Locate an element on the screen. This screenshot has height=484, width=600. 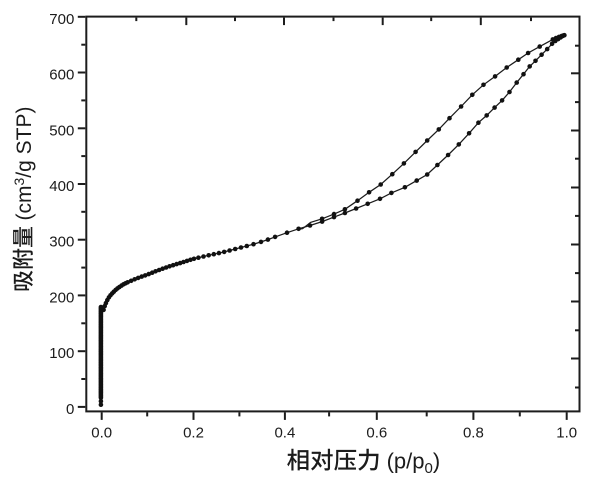
svg-text: 0.2 is located at coordinates (193, 432).